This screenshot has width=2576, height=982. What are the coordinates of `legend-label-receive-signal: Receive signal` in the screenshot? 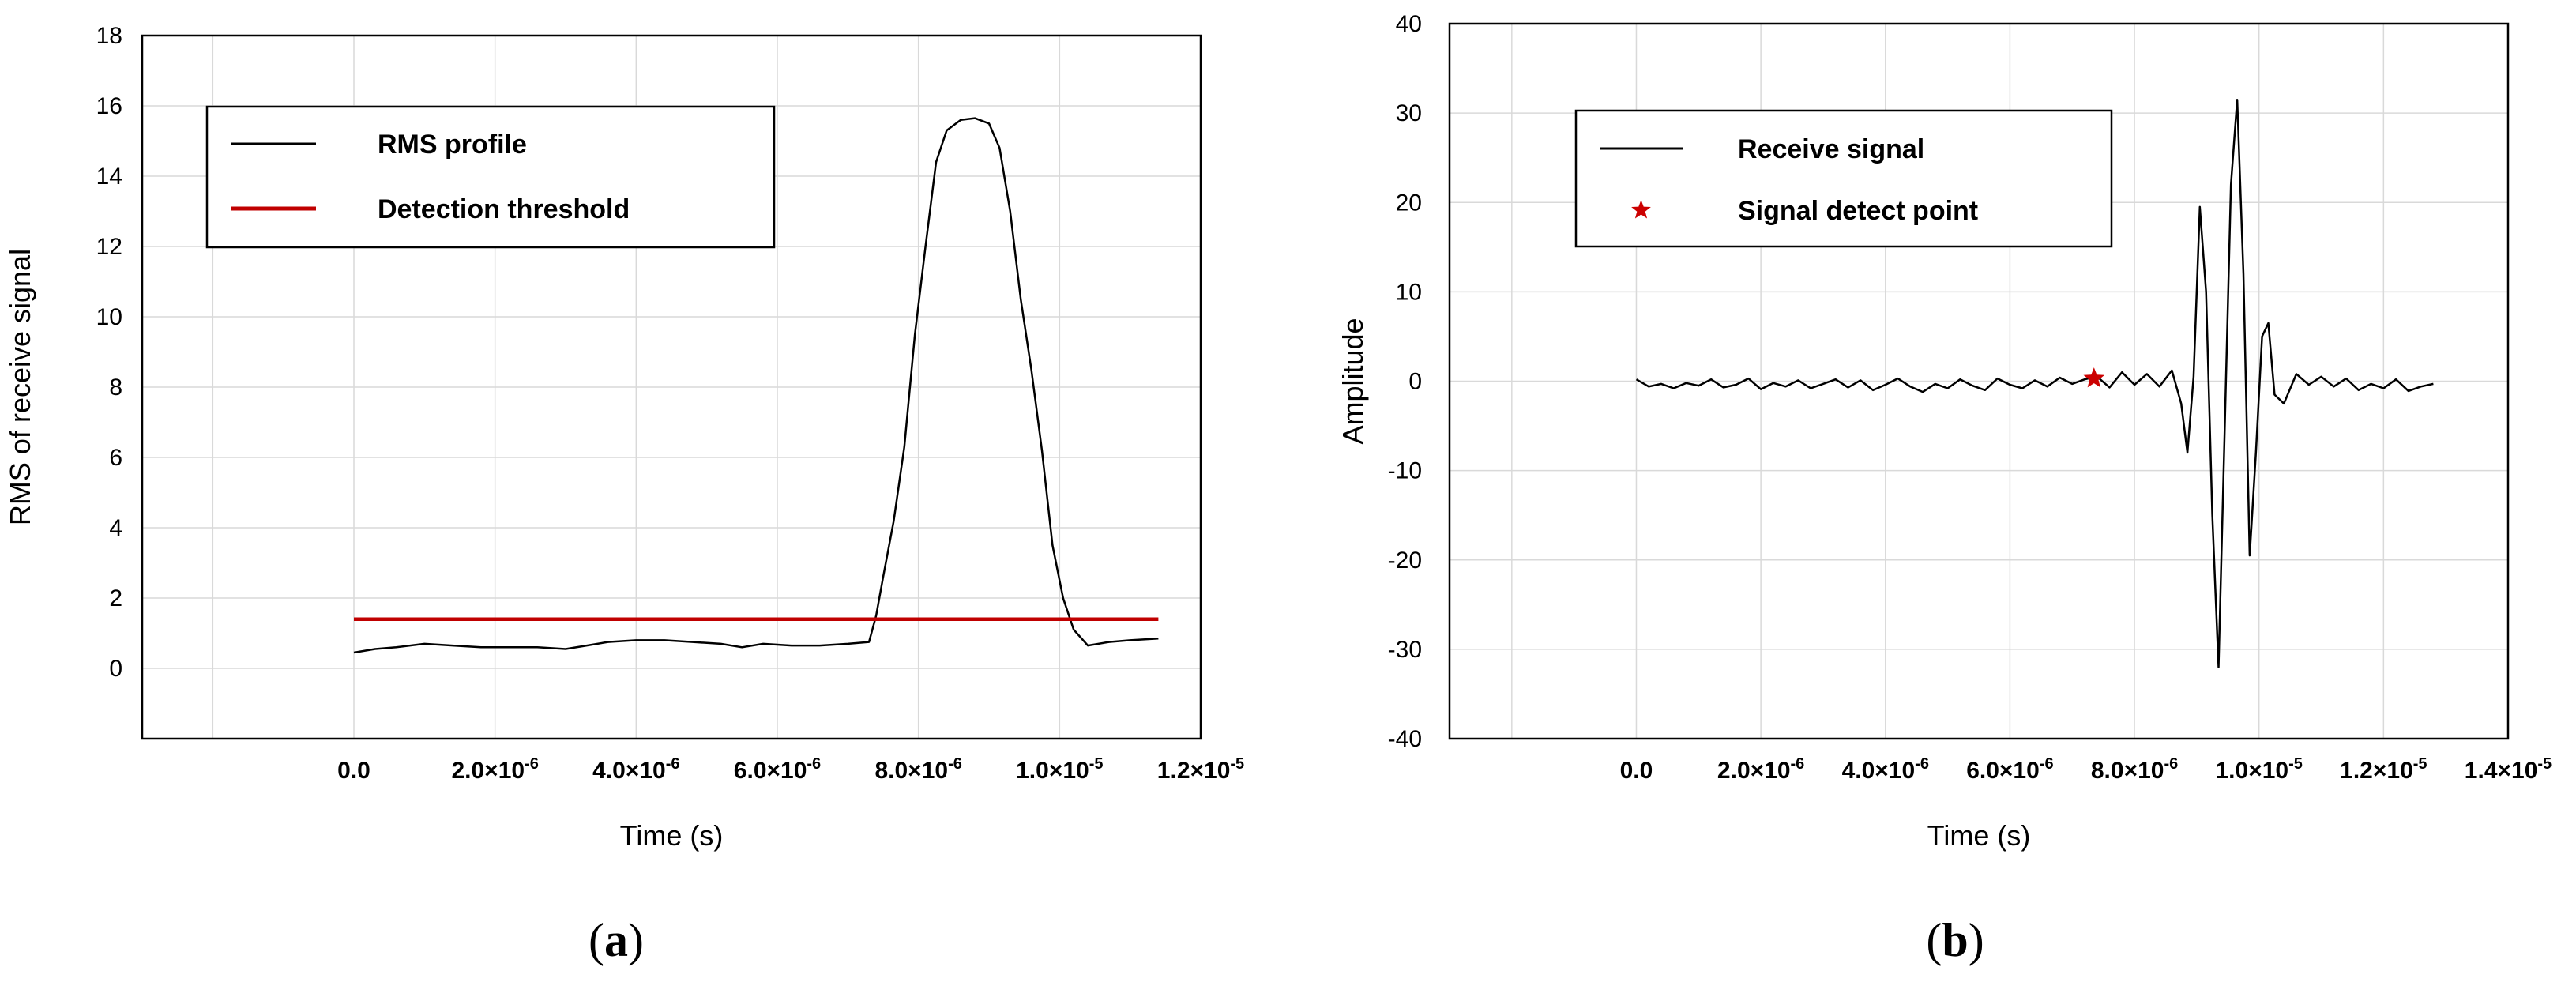 It's located at (1831, 149).